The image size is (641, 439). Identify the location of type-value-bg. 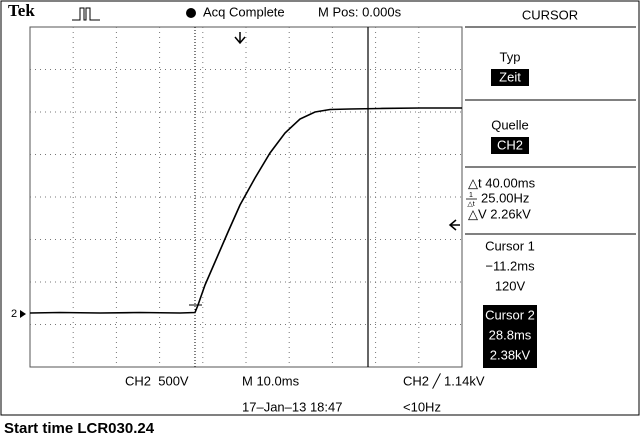
(510, 77).